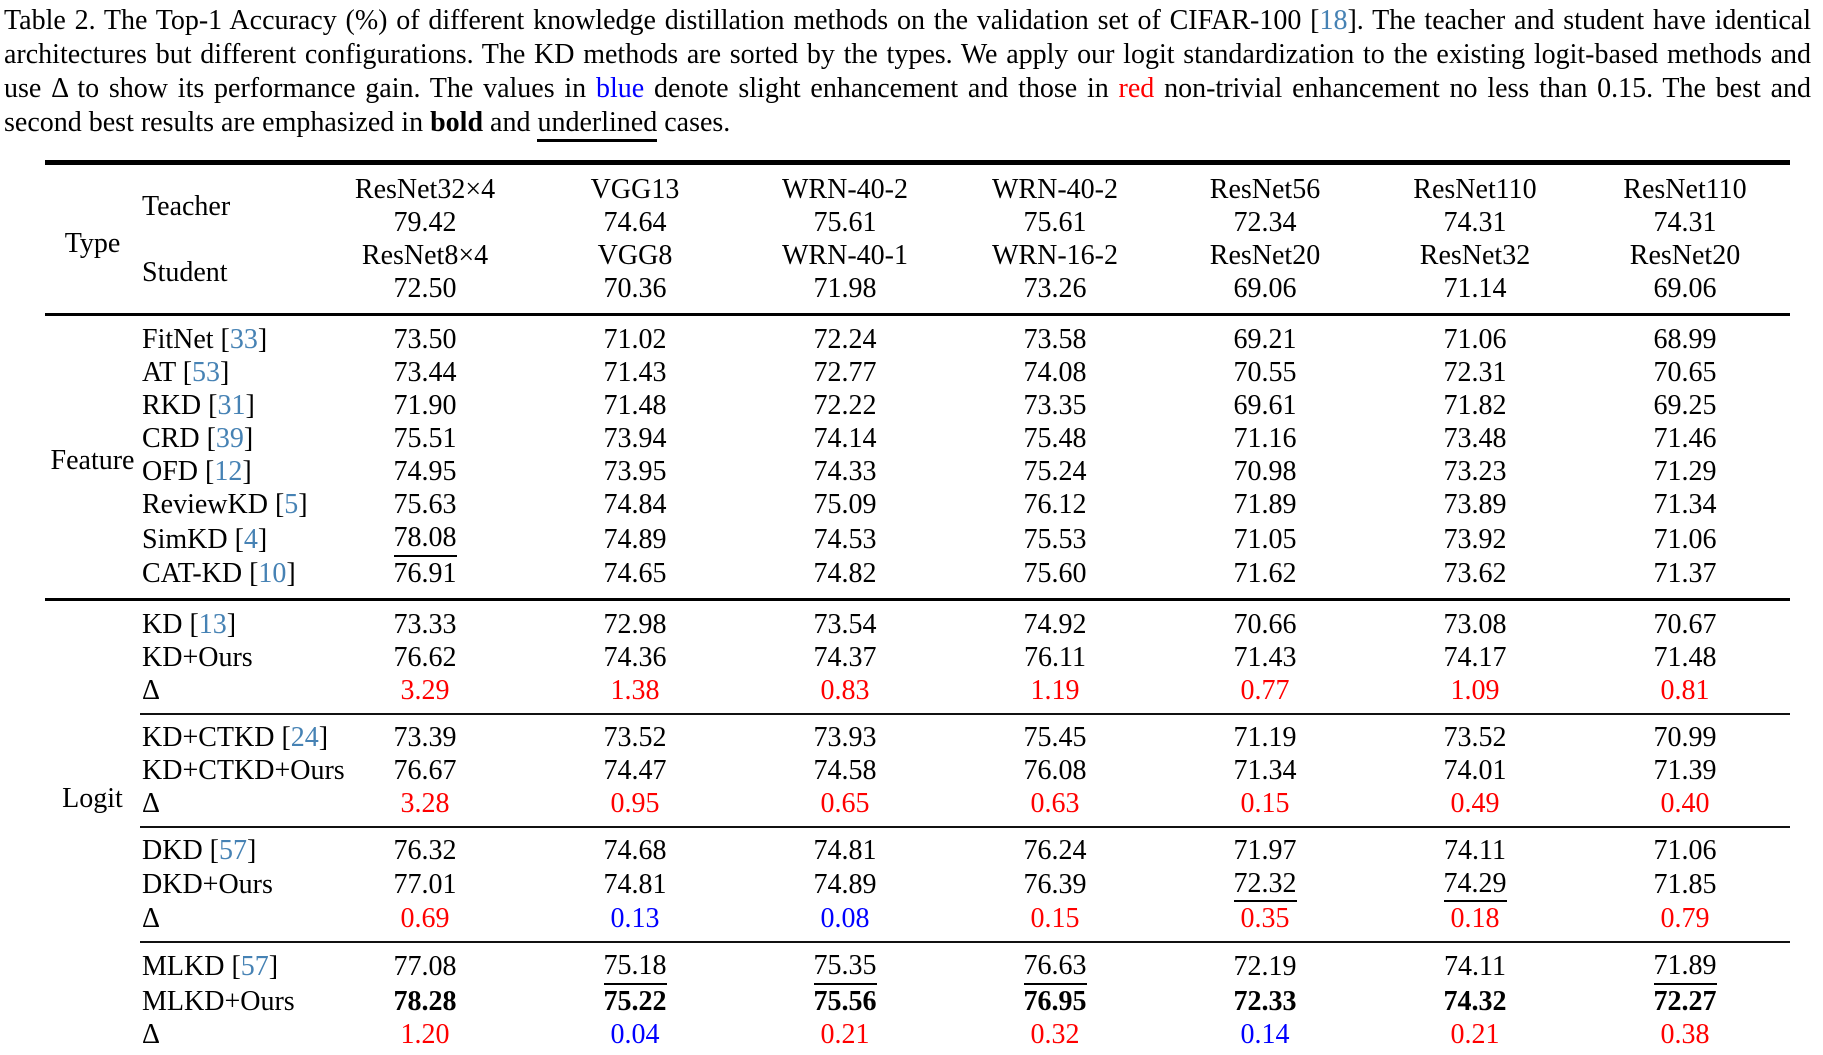 This screenshot has height=1055, width=1823. I want to click on accuracy-cell: 72.19, so click(1265, 963).